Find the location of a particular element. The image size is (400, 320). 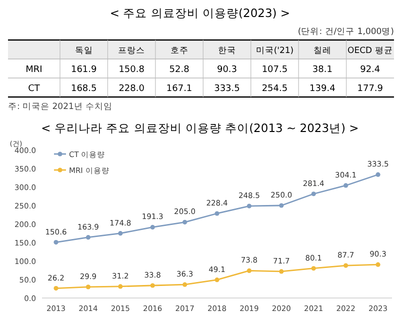

category-label: 독일 is located at coordinates (83, 51).